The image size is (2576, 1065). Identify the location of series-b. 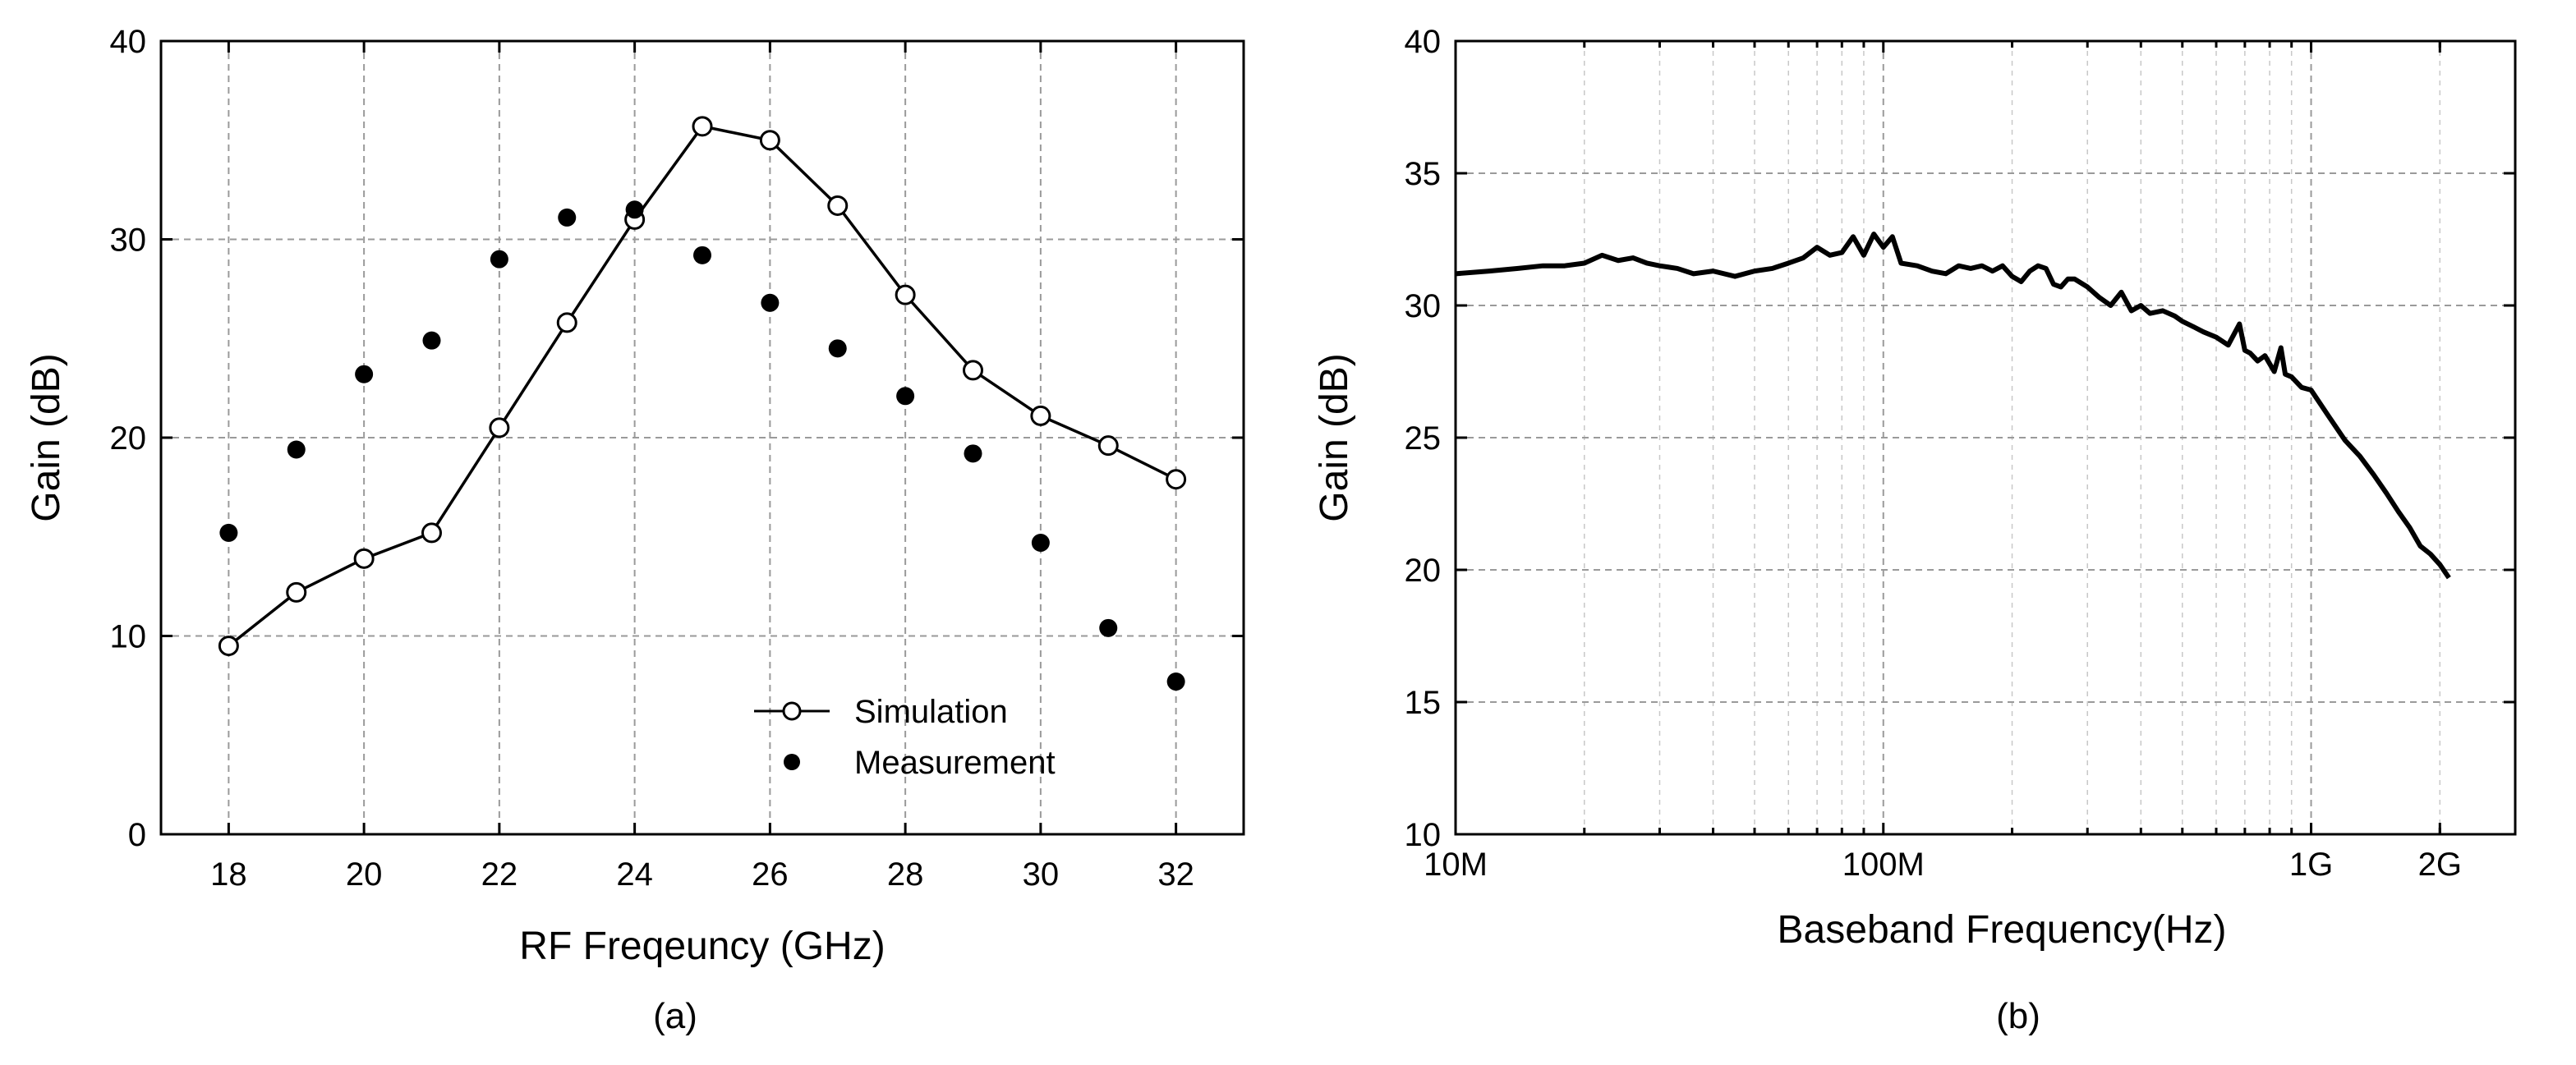
(1953, 406).